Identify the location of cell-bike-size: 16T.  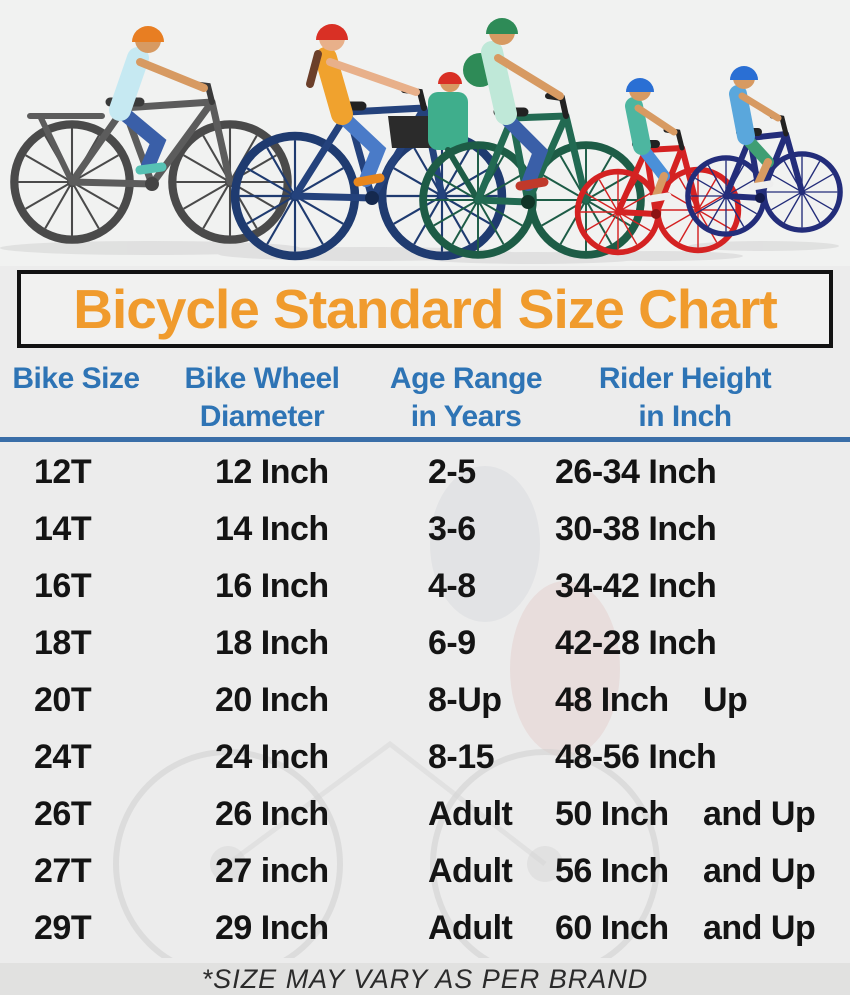
(63, 586).